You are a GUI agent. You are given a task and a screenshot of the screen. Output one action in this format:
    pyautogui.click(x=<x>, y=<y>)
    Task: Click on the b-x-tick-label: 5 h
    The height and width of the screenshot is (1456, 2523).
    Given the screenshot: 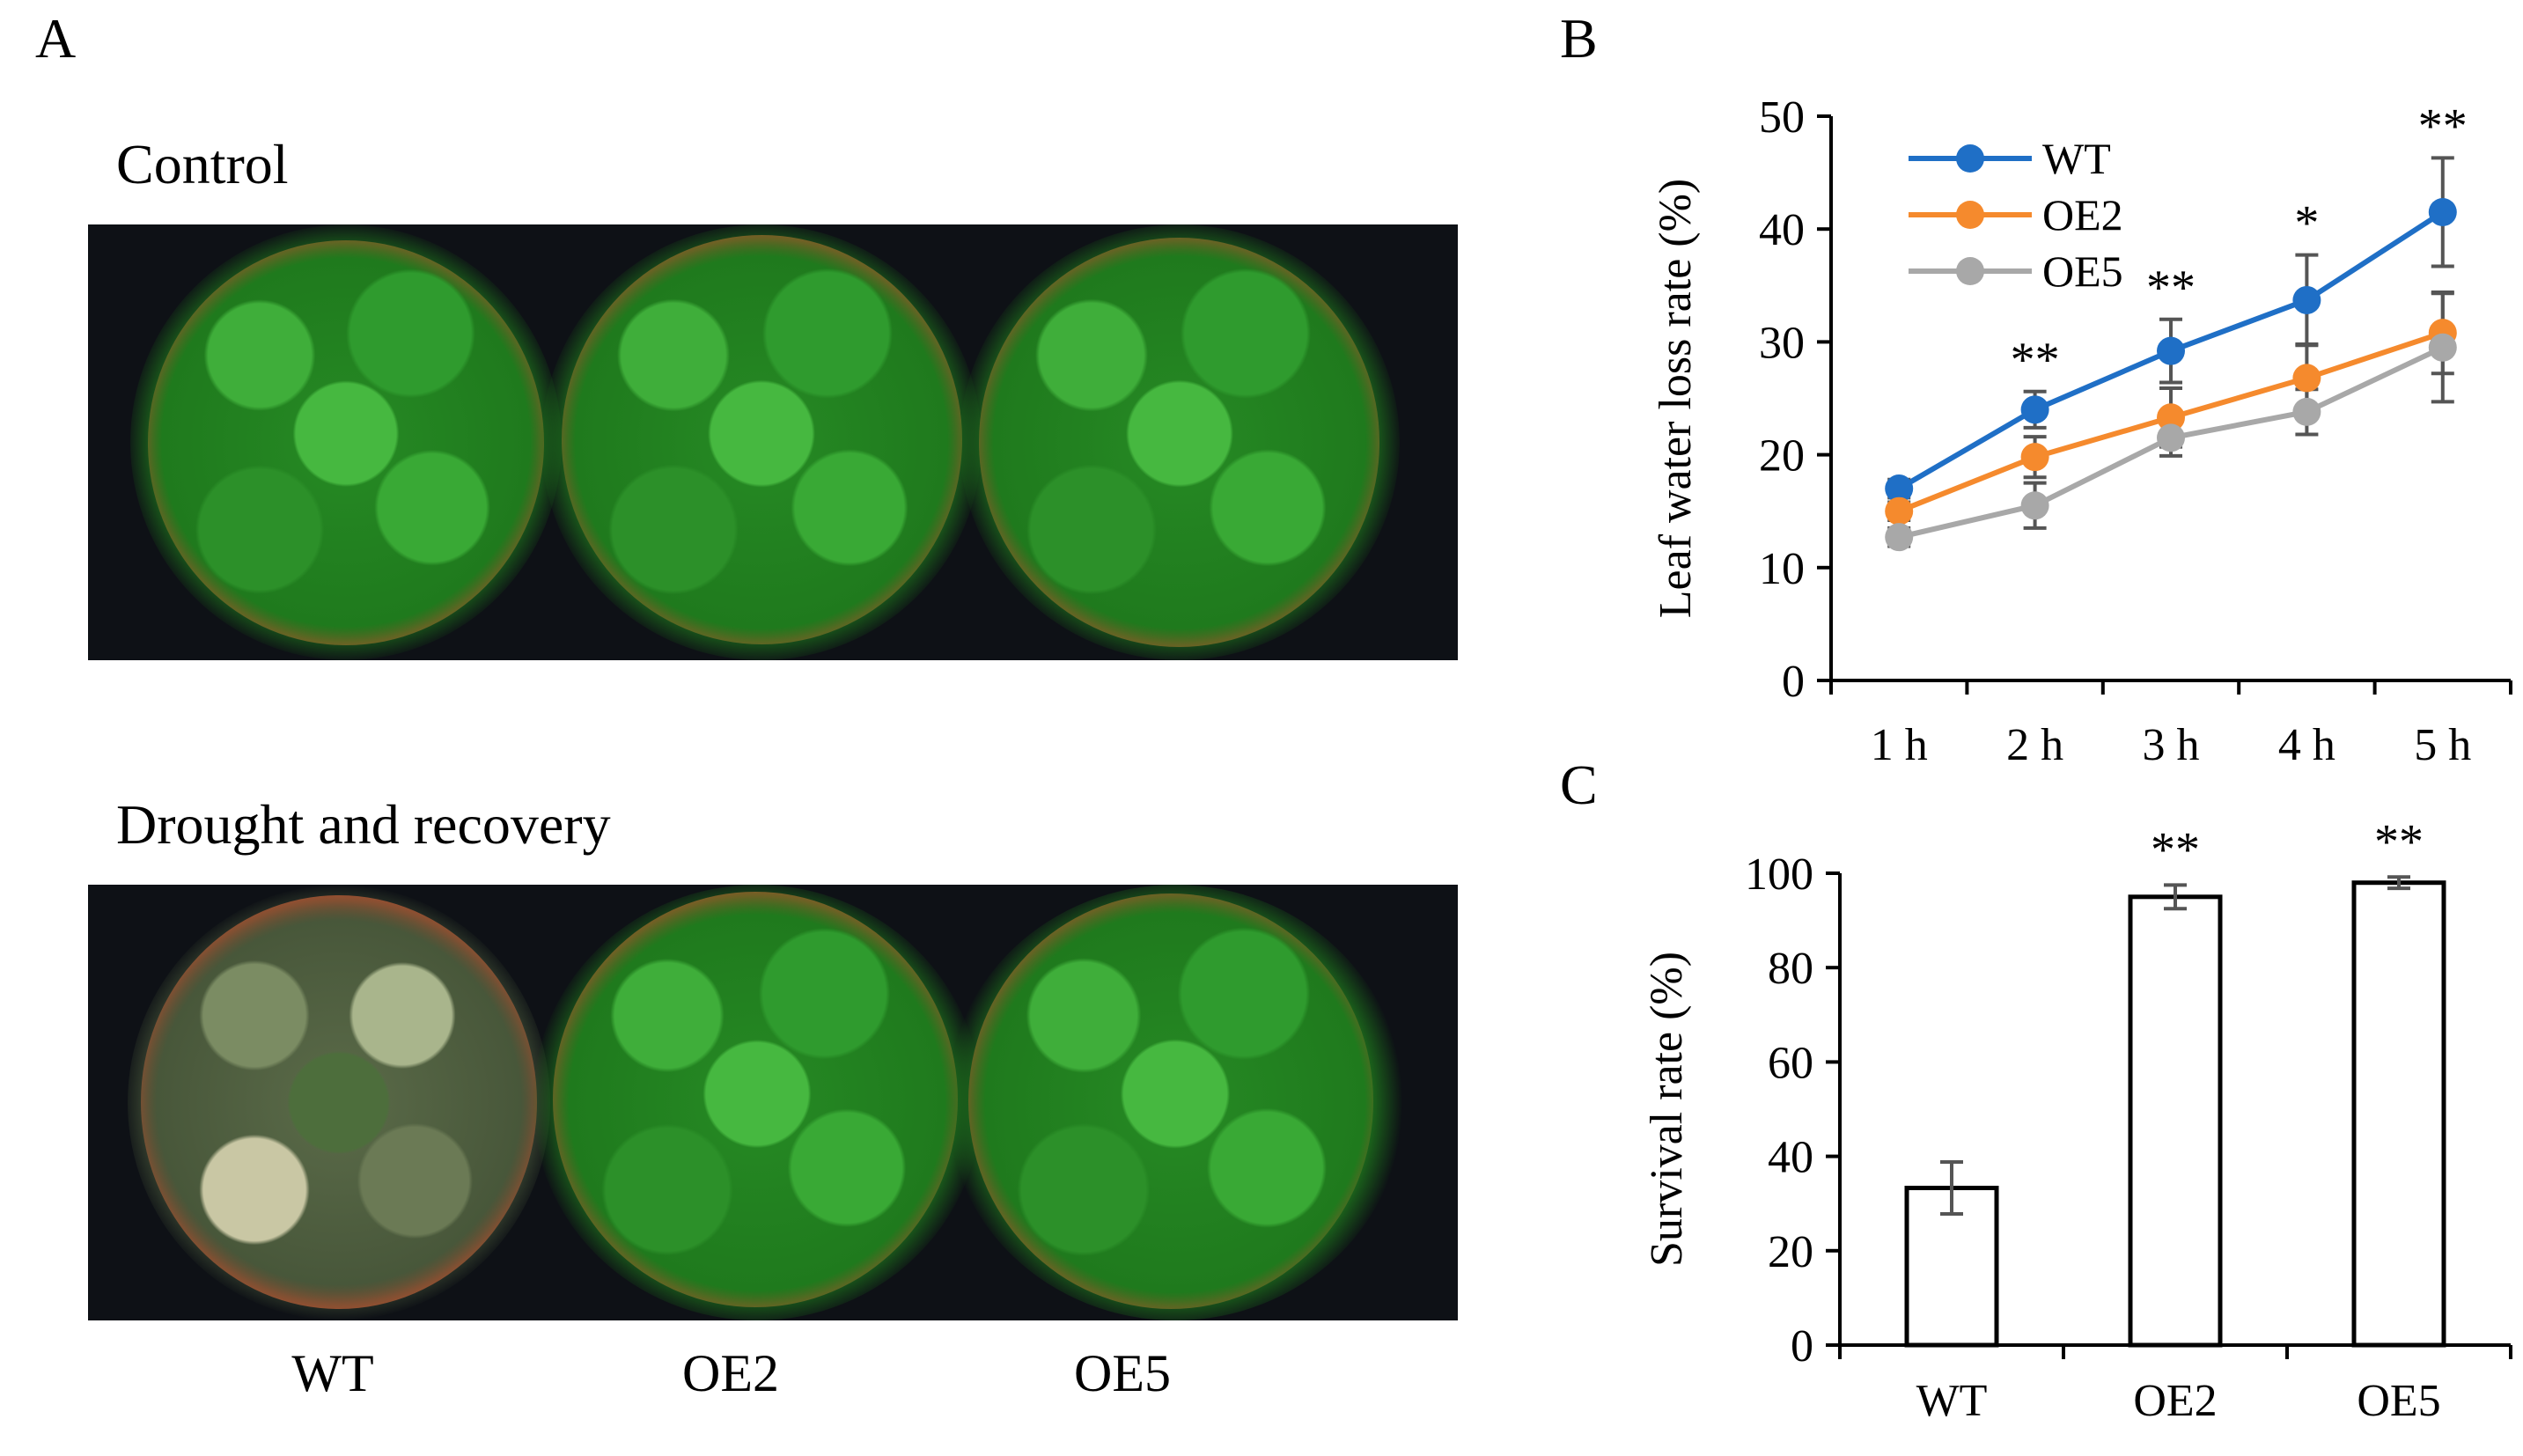 What is the action you would take?
    pyautogui.click(x=2443, y=745)
    